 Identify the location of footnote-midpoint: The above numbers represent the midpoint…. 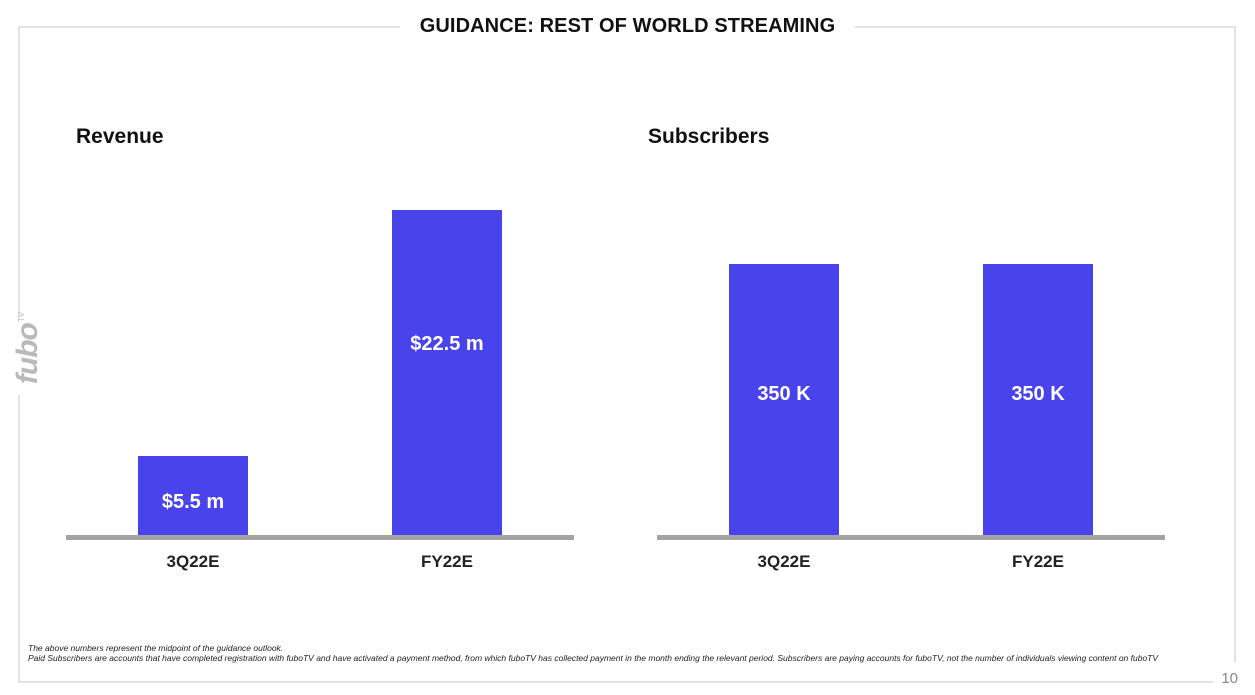
(156, 648).